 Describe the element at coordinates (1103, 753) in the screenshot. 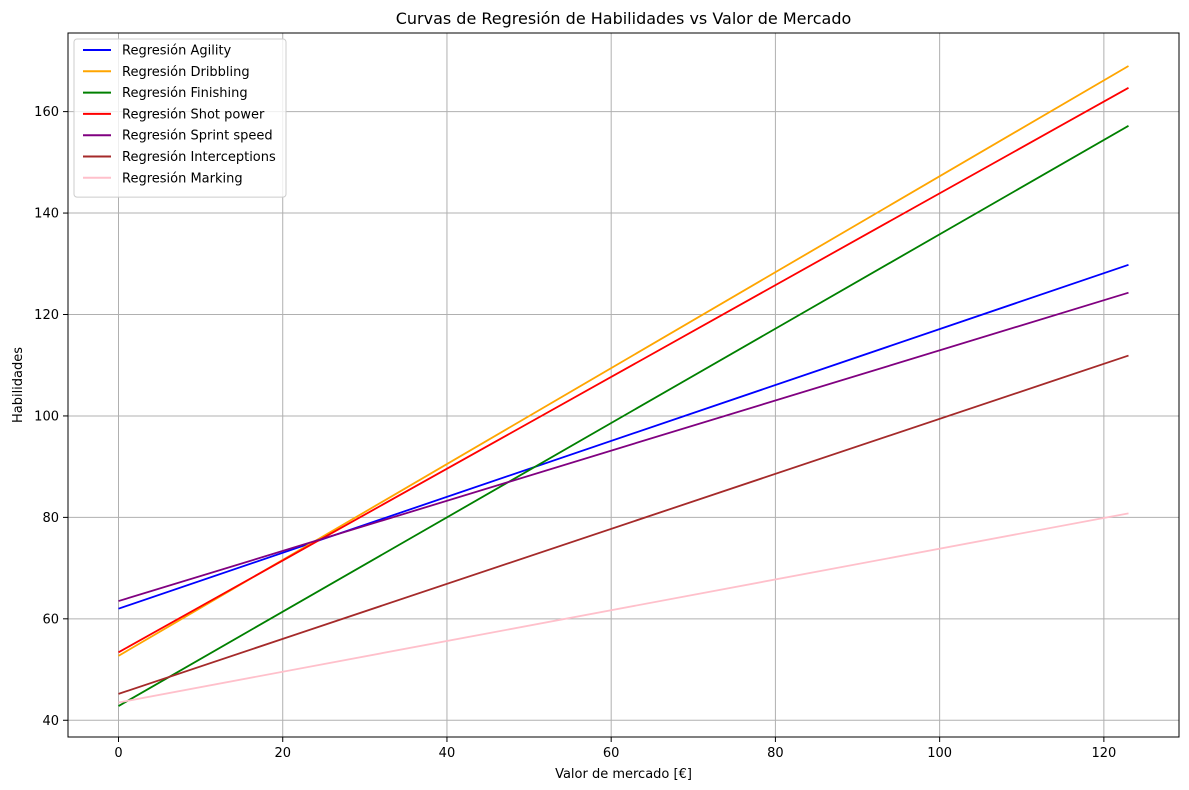

I see `x-tick-label: 120` at that location.